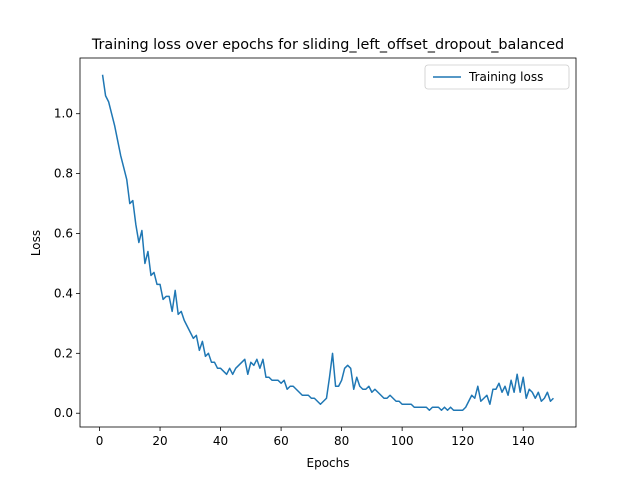 Image resolution: width=640 pixels, height=484 pixels. I want to click on y-tick-label: 0.2, so click(63, 353).